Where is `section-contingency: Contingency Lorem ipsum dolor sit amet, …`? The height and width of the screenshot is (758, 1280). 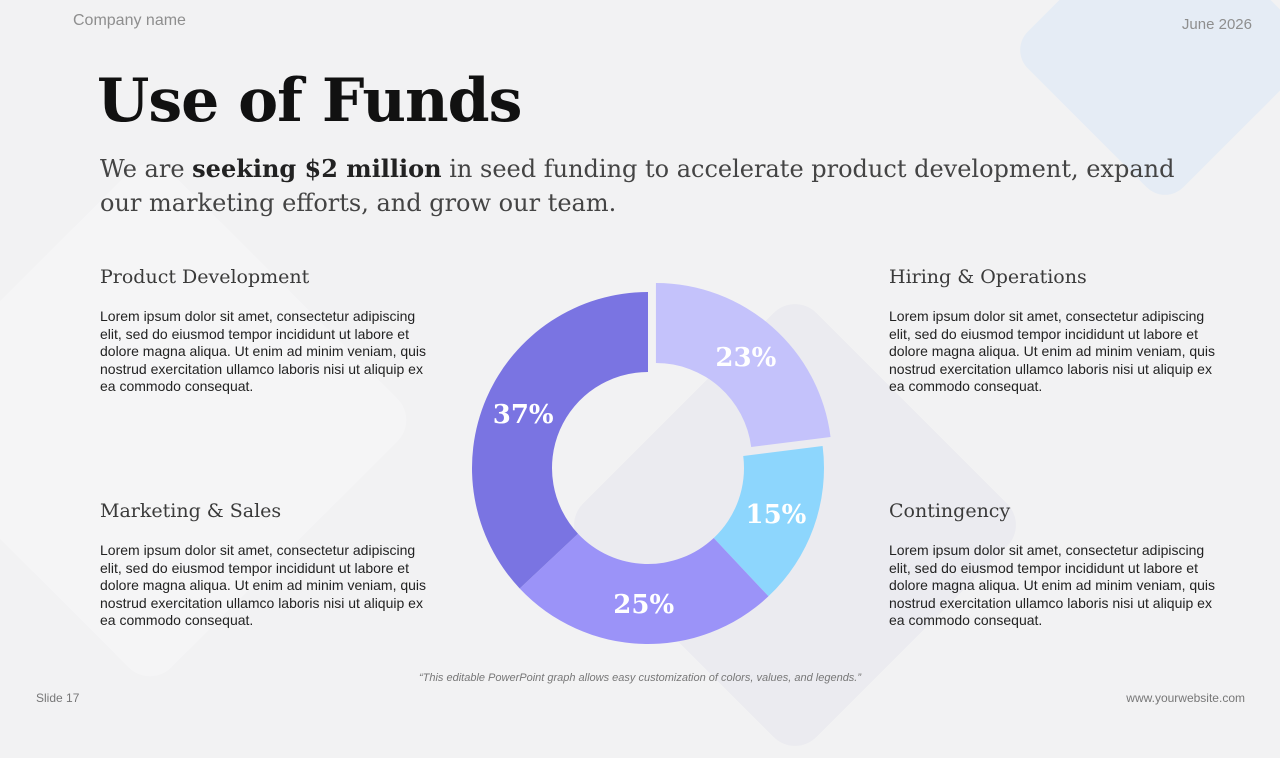
section-contingency: Contingency Lorem ipsum dolor sit amet, … is located at coordinates (1054, 565).